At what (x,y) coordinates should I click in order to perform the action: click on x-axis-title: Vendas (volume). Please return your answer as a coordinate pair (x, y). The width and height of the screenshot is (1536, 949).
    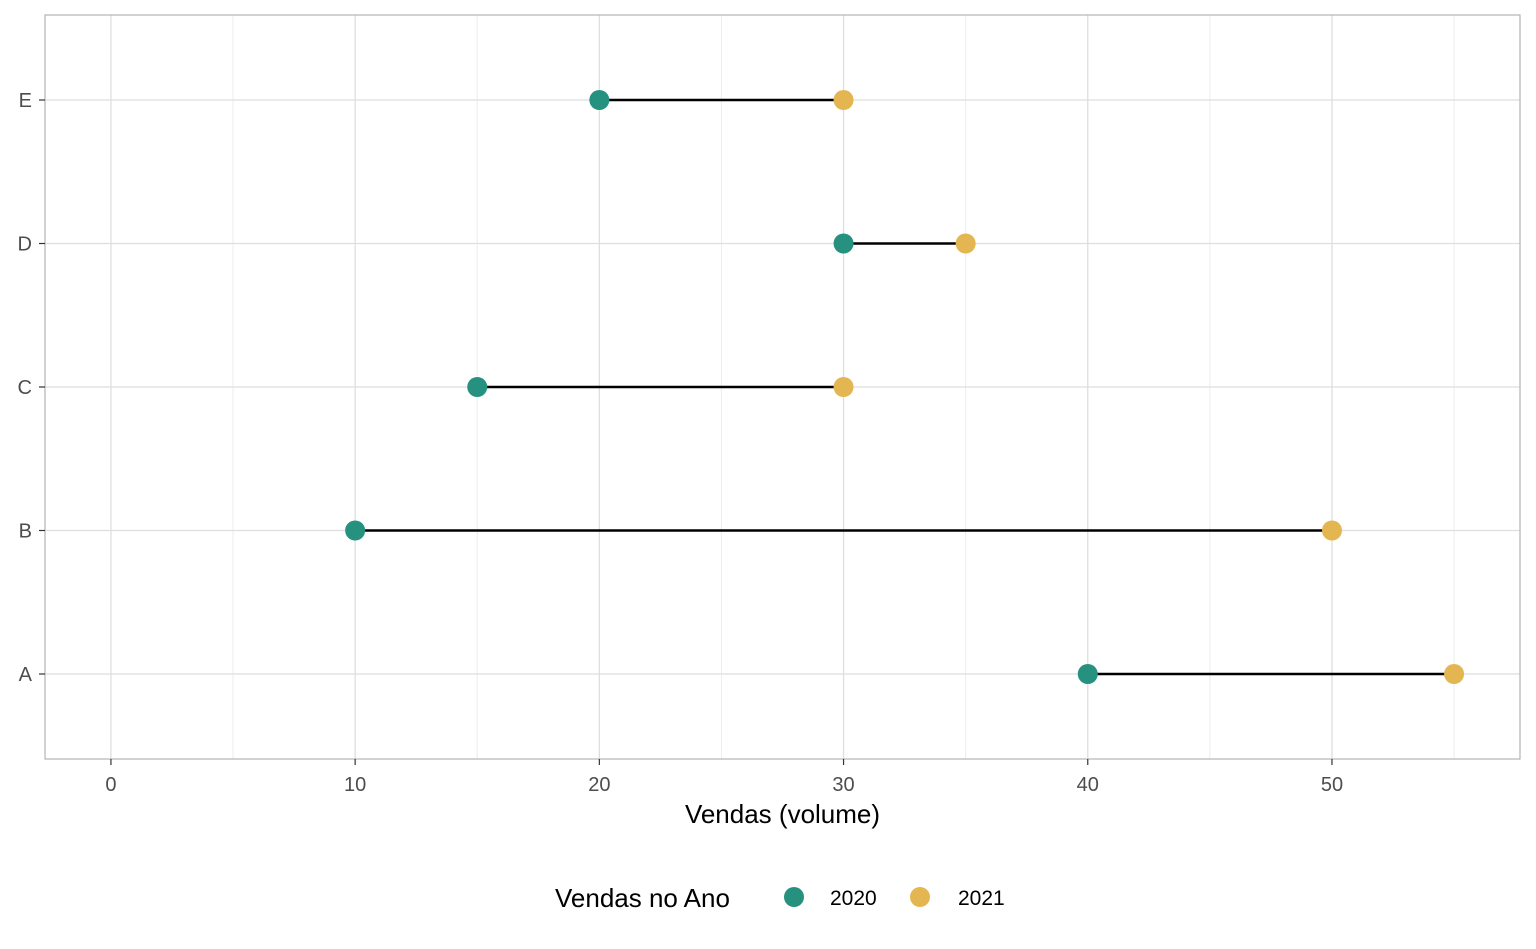
    Looking at the image, I should click on (782, 814).